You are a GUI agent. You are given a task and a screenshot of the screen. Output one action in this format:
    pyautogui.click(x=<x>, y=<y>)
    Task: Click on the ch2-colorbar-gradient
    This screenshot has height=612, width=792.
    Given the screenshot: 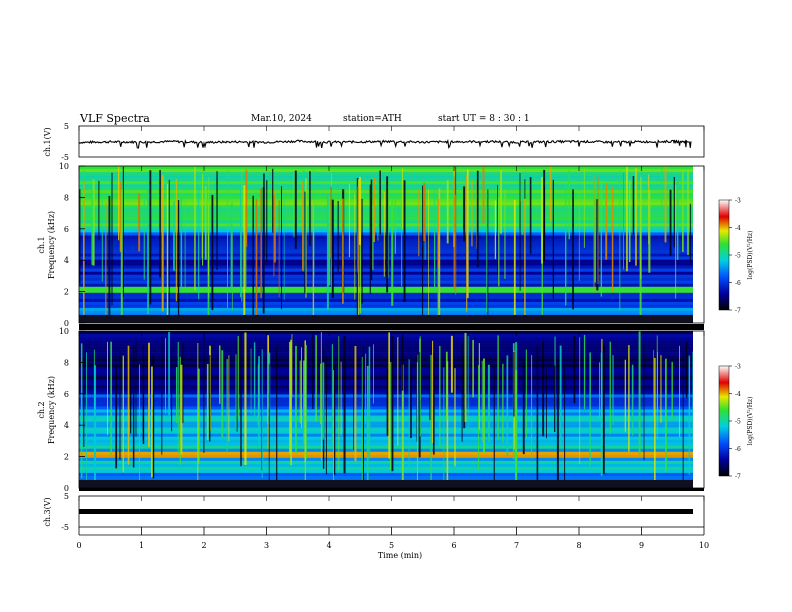 What is the action you would take?
    pyautogui.click(x=724, y=421)
    